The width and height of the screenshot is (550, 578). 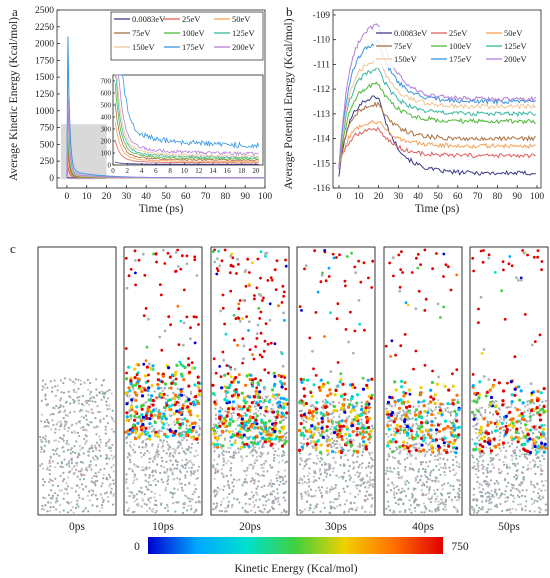 I want to click on legend-box, so click(x=187, y=36).